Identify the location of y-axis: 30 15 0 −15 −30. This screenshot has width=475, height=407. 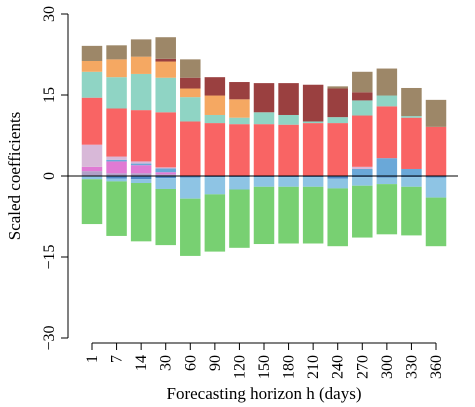
(55, 178).